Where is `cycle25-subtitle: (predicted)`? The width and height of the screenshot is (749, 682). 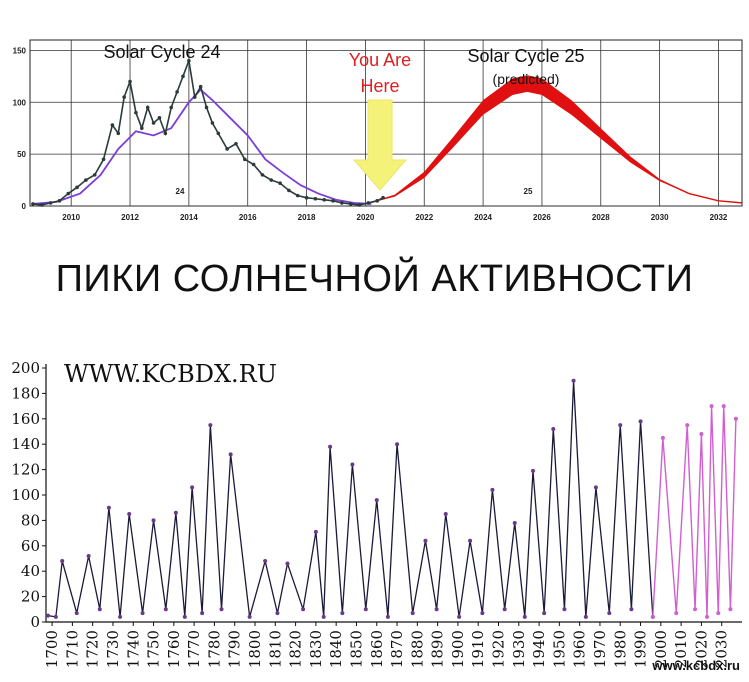 cycle25-subtitle: (predicted) is located at coordinates (526, 79).